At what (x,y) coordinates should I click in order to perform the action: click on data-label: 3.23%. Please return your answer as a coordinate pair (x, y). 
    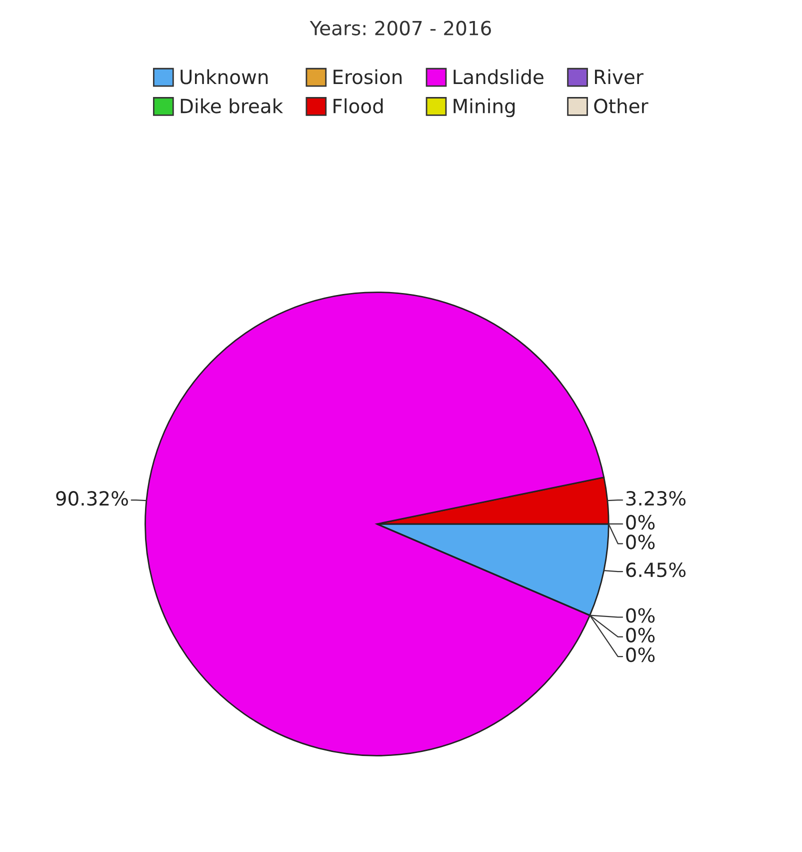
    Looking at the image, I should click on (656, 498).